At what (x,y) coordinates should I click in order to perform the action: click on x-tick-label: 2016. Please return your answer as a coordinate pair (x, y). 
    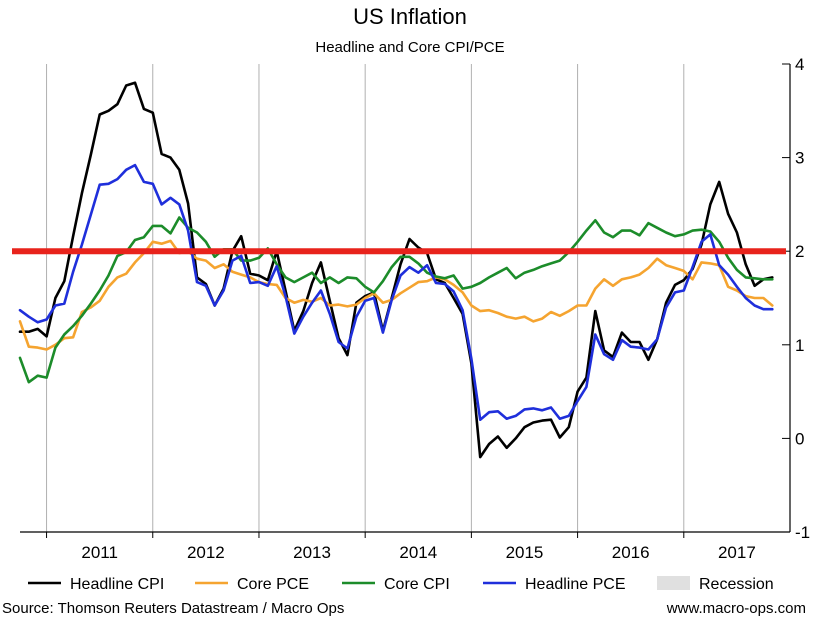
    Looking at the image, I should click on (631, 552).